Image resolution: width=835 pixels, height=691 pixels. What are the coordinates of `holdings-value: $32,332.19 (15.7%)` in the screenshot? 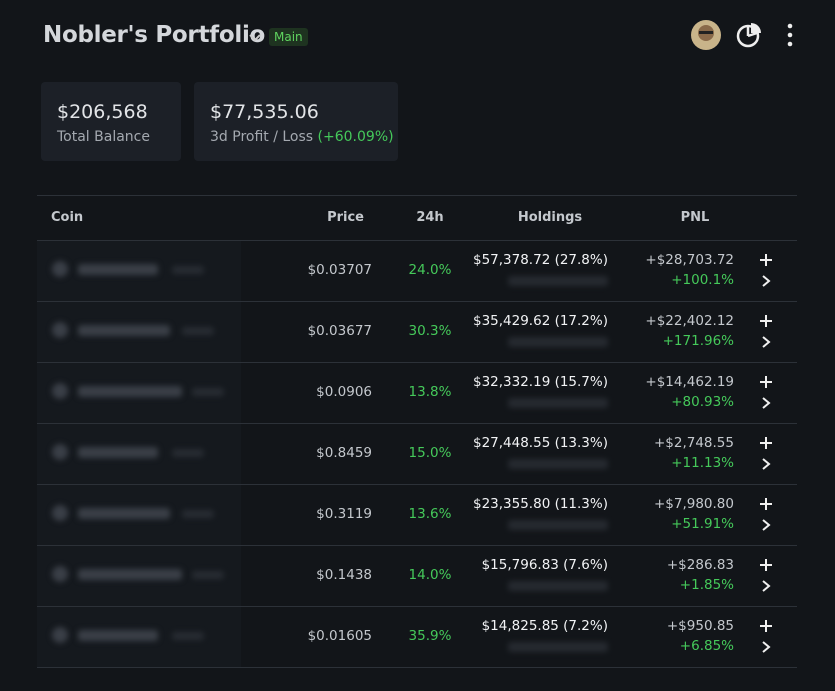 It's located at (540, 382).